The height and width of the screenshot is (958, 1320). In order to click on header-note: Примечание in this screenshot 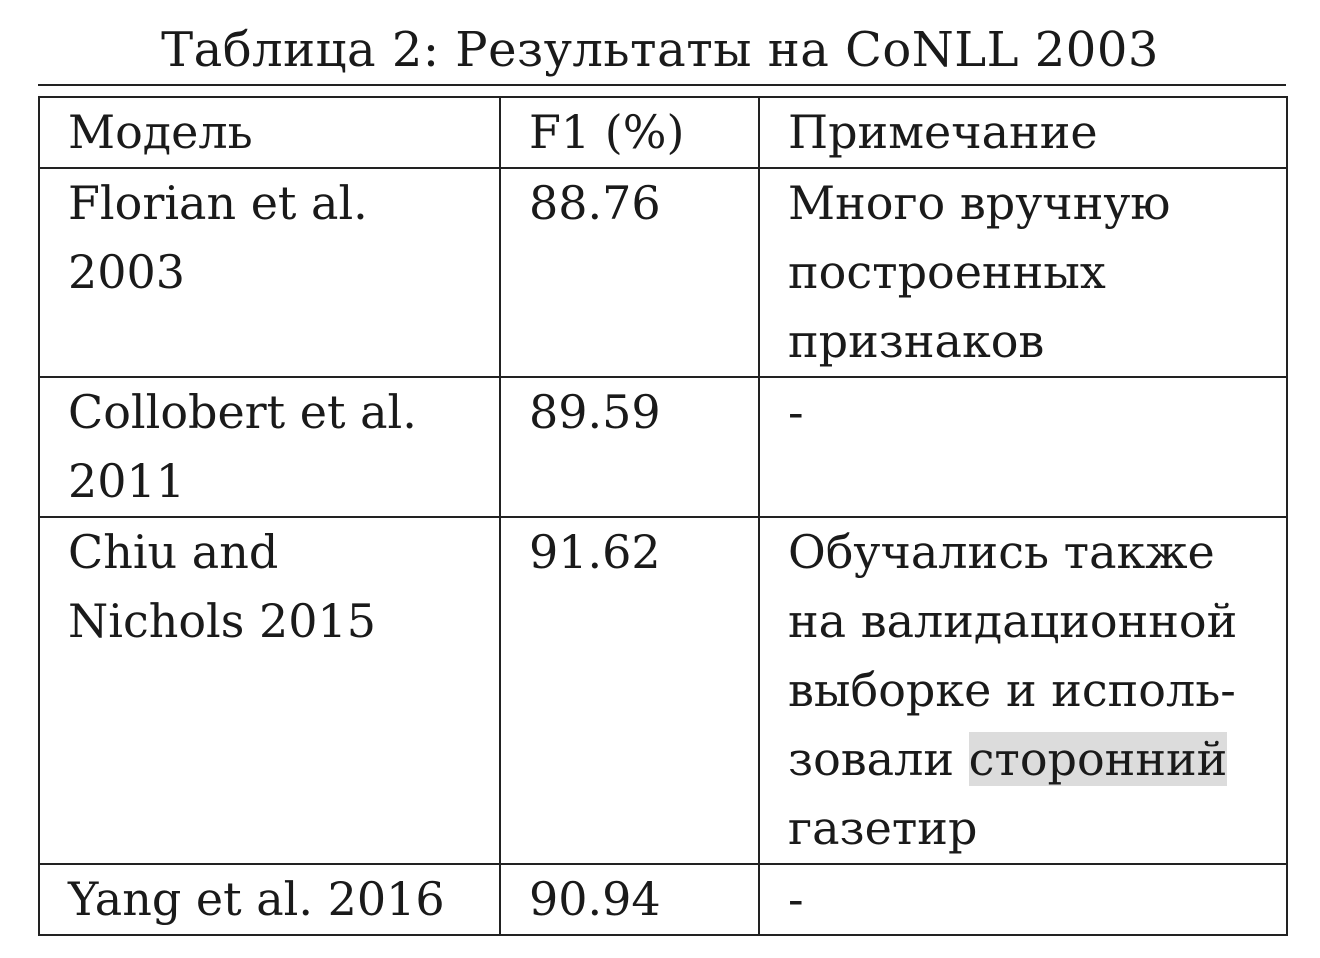, I will do `click(1023, 132)`.